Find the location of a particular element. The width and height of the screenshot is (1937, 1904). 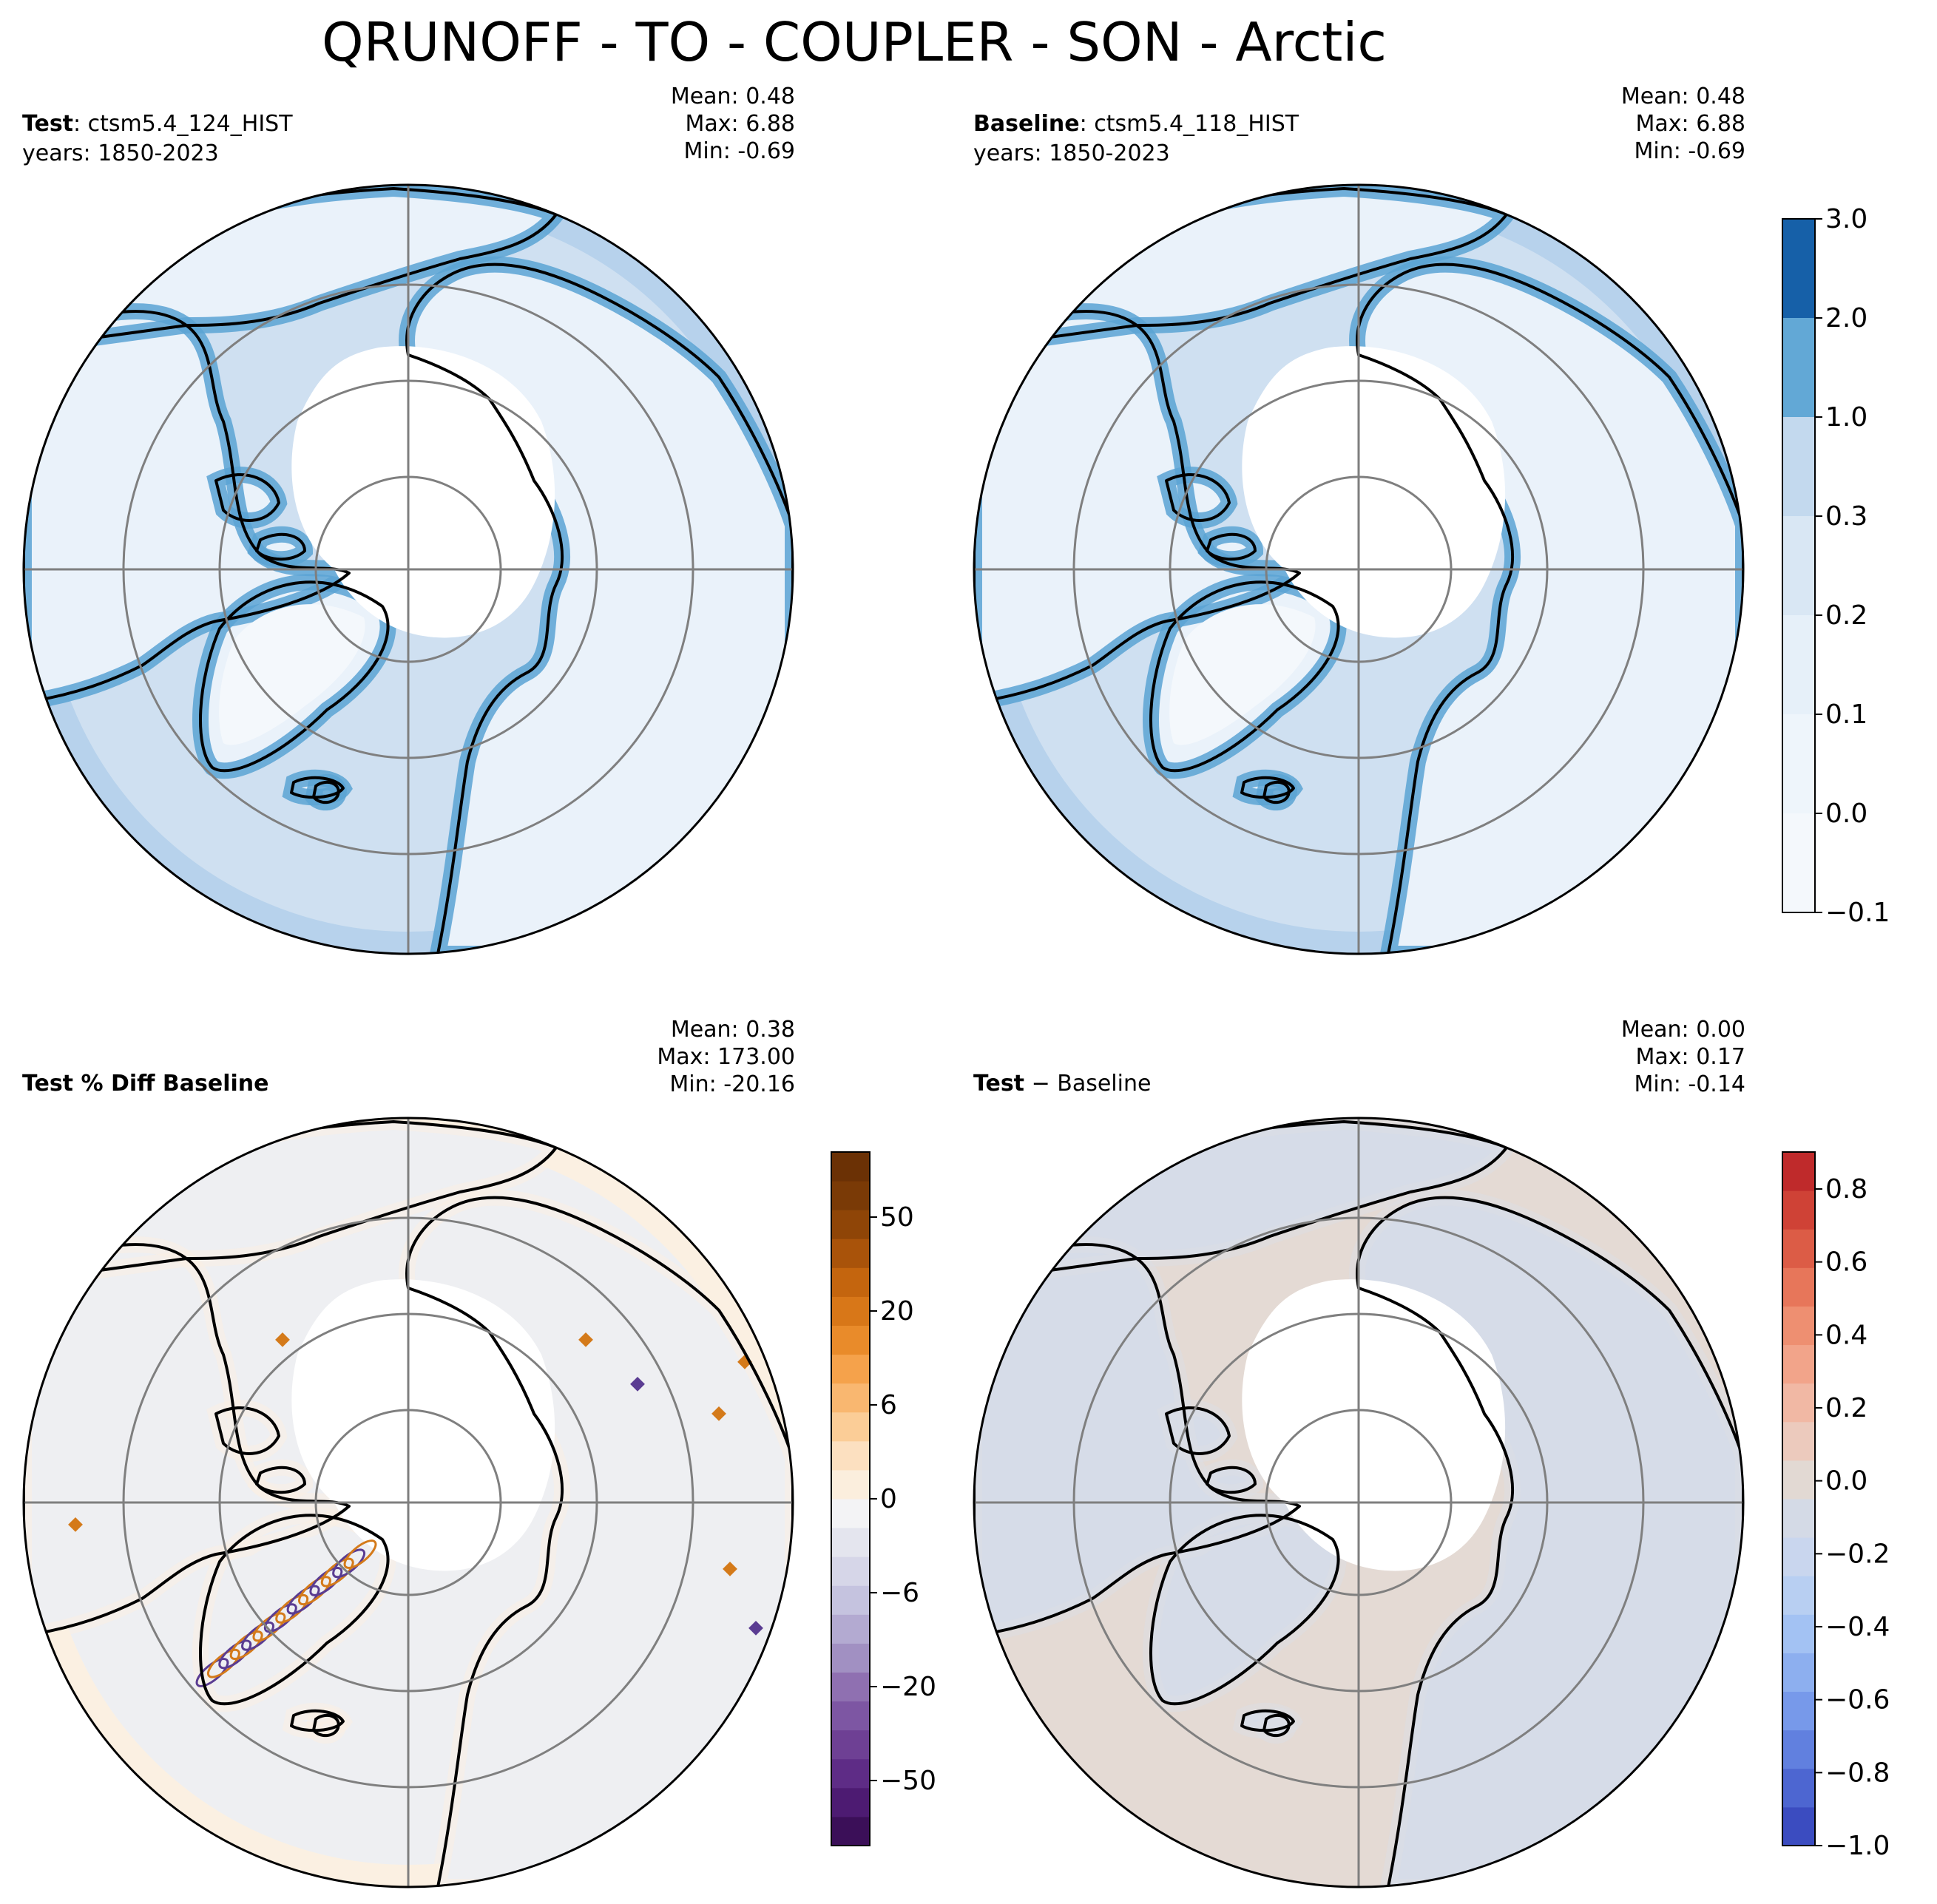

panel-baseline-label-rest: : ctsm5.4_118_HIST is located at coordinates (1189, 124).